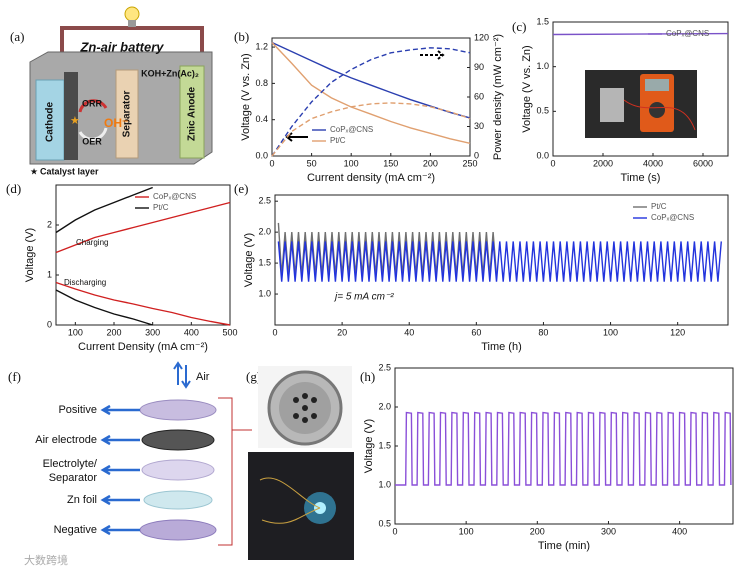 Image resolution: width=746 pixels, height=573 pixels. I want to click on y-axis-label: Voltage (V vs. Zn), so click(527, 88).